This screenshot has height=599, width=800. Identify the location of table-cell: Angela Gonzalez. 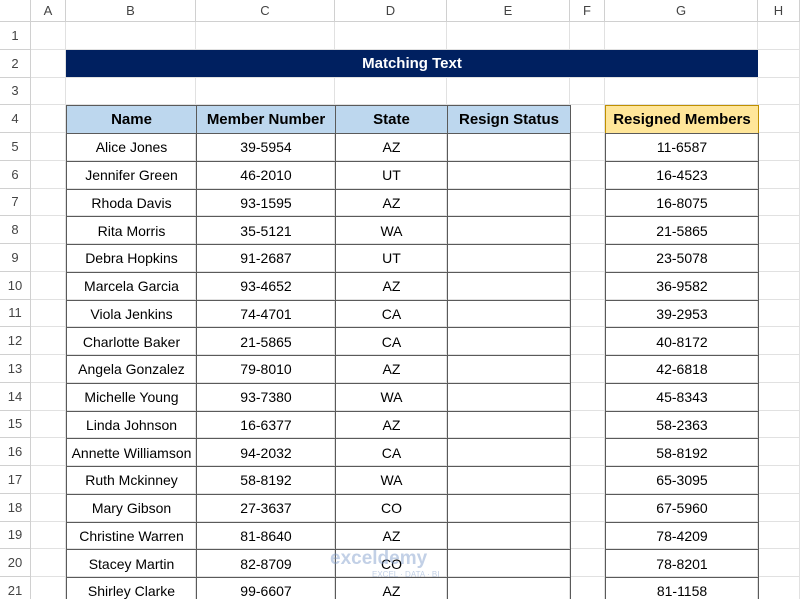
(131, 369).